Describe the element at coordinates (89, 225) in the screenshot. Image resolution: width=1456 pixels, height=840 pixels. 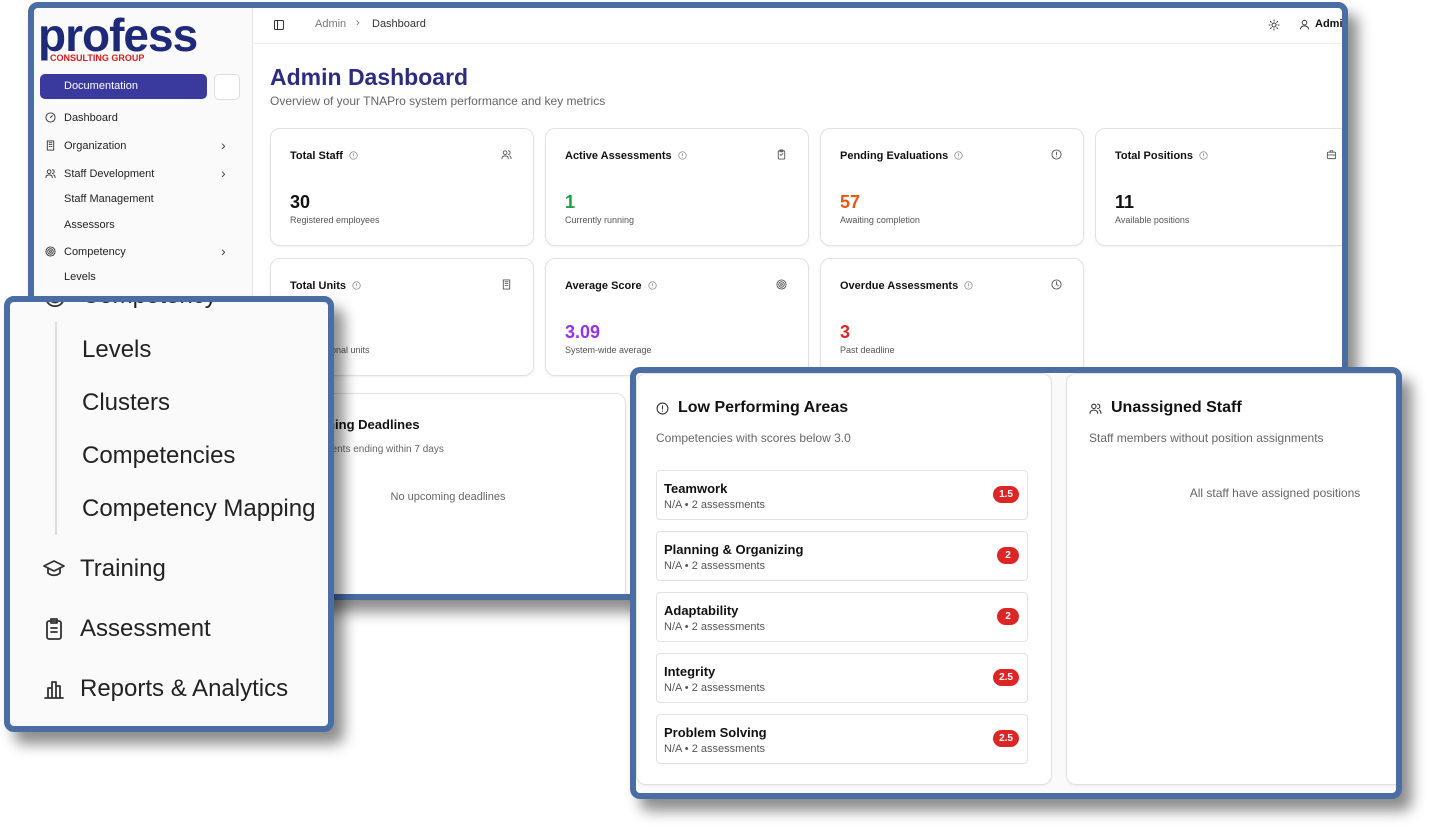
I see `nav-subitem: Assessors` at that location.